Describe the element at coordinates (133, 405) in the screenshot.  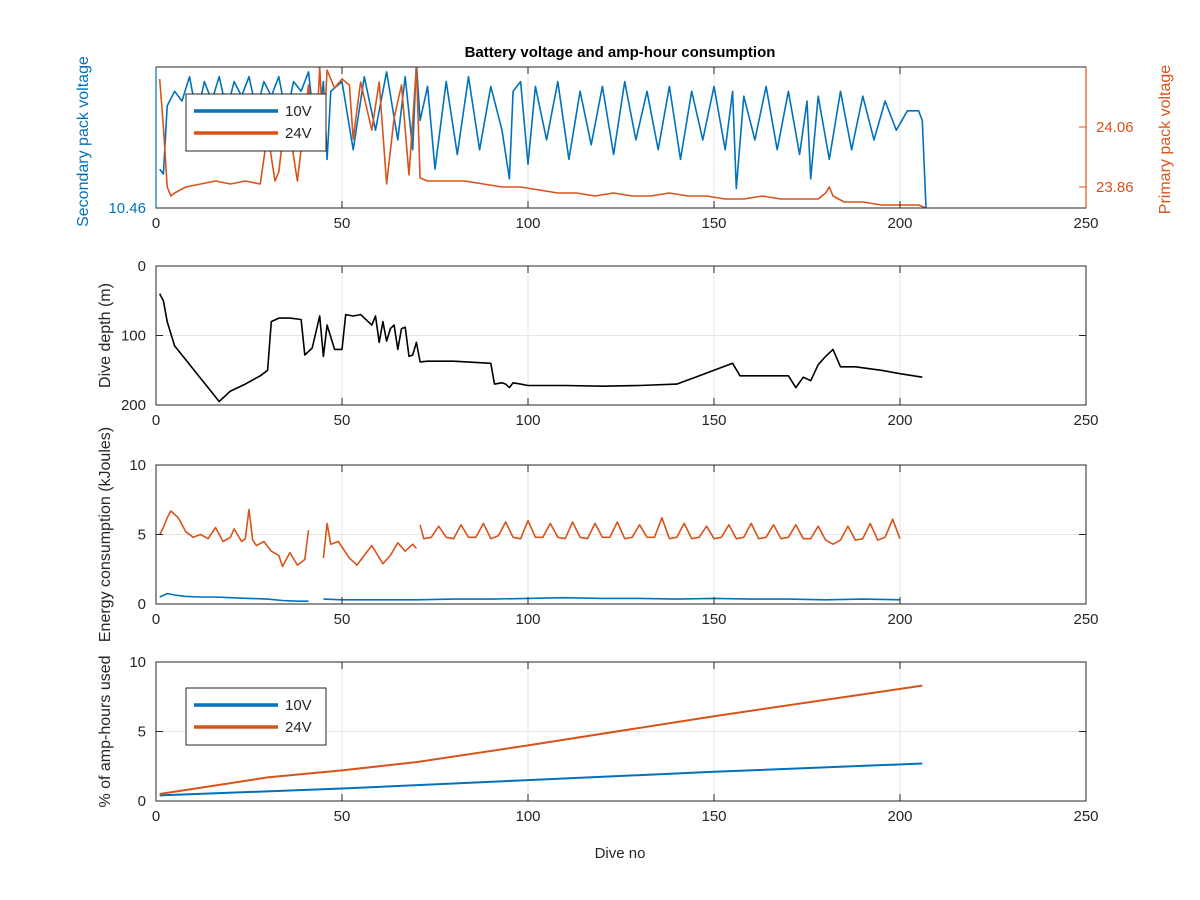
I see `y-tick-label: 200` at that location.